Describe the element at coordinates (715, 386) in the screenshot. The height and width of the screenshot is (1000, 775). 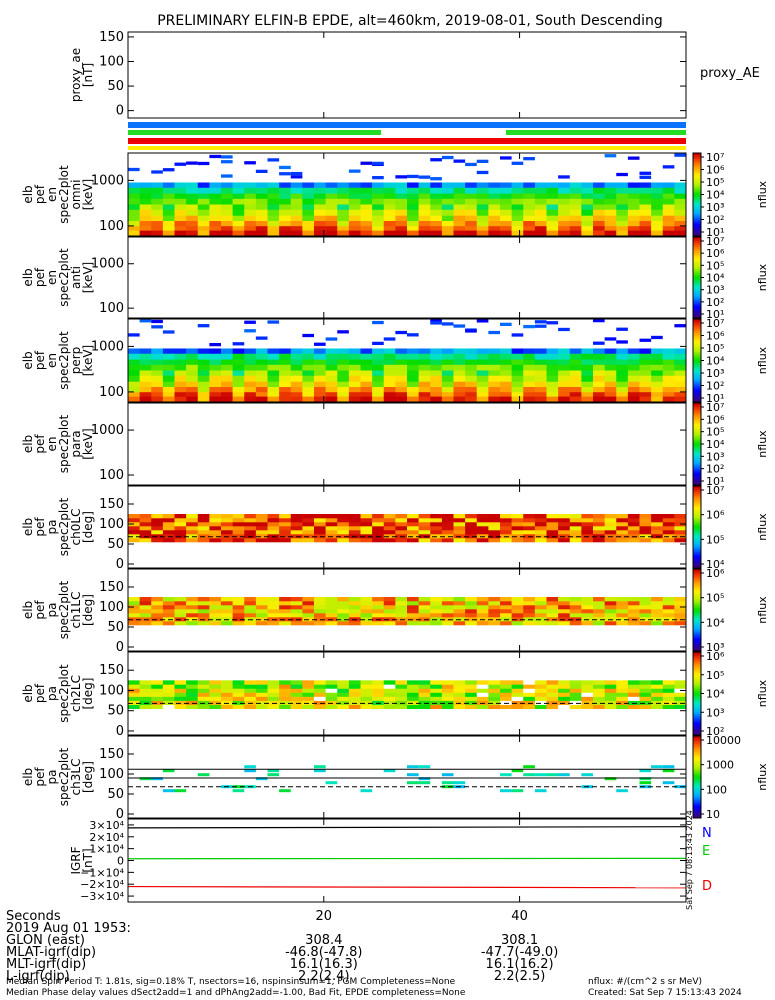
I see `colorbar-tick-label: 10²` at that location.